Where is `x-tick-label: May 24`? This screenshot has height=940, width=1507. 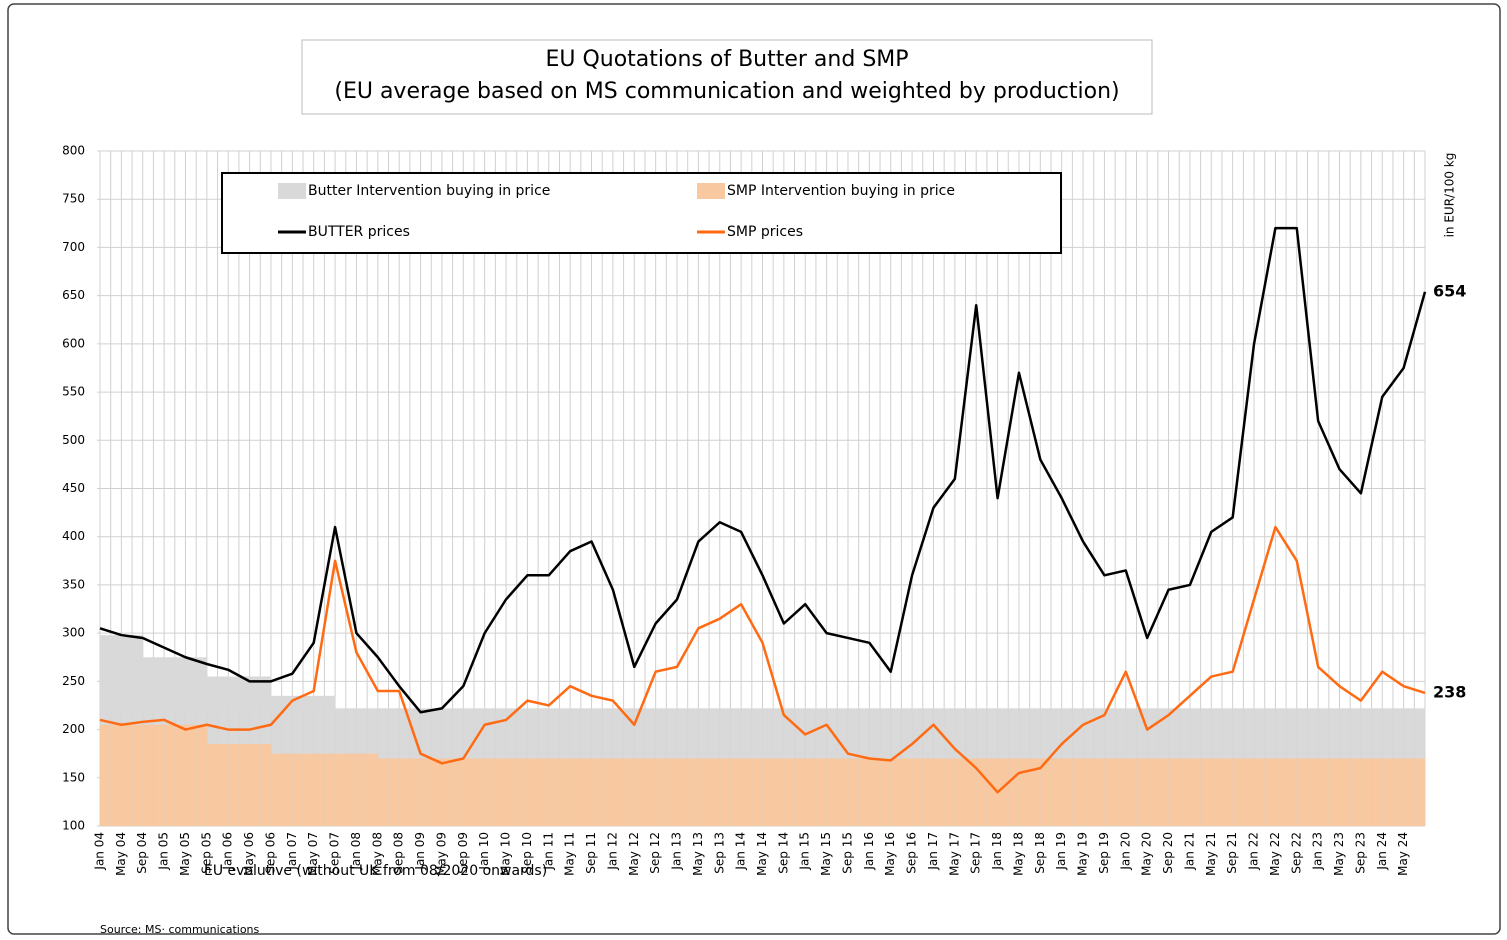
x-tick-label: May 24 is located at coordinates (1403, 854).